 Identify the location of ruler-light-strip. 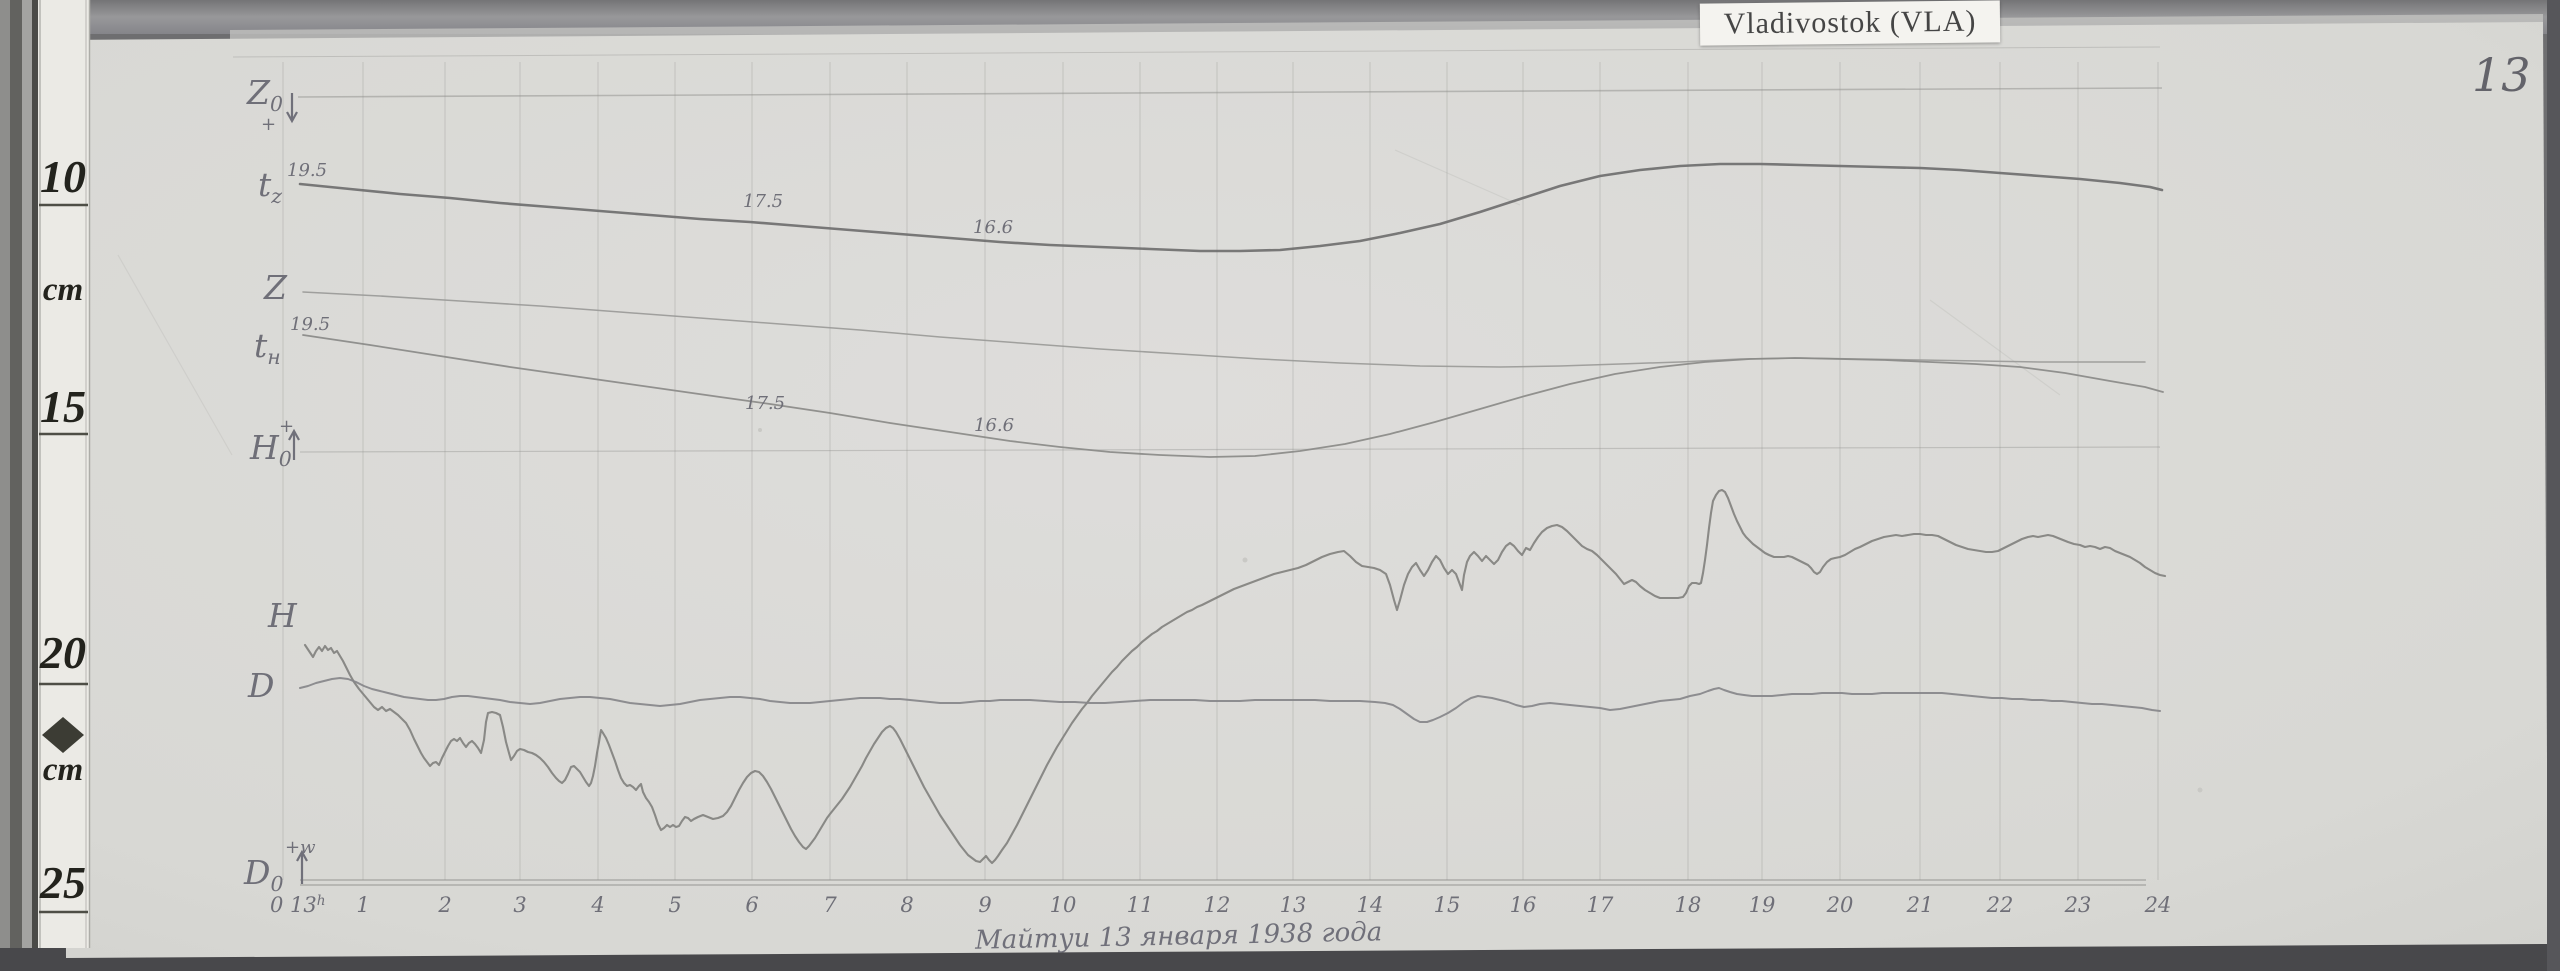
(27, 474).